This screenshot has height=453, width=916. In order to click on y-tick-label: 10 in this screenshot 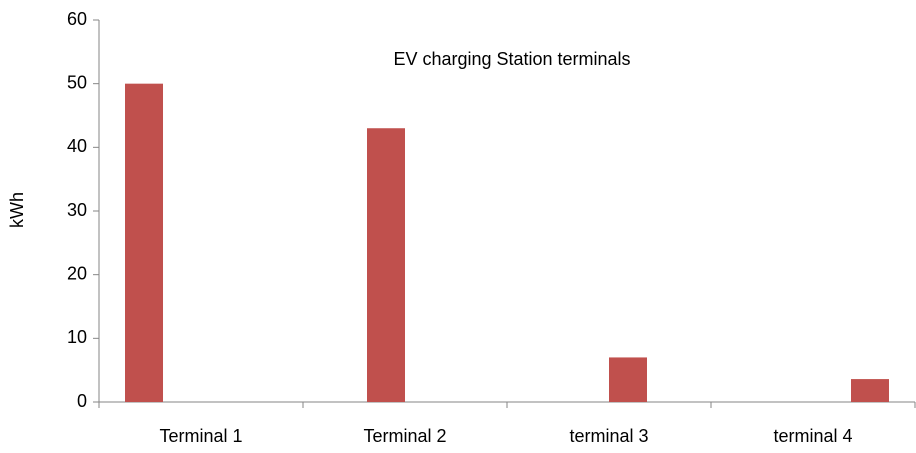, I will do `click(77, 337)`.